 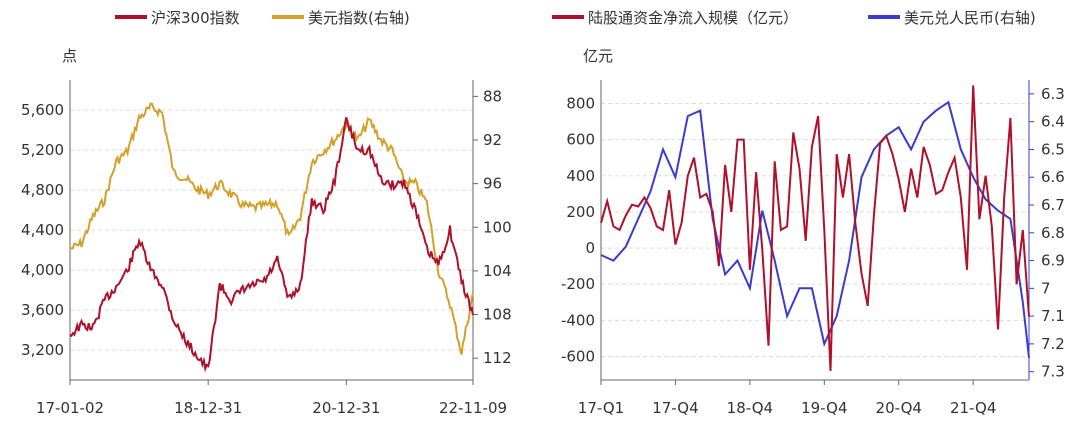 I want to click on right-chart-ytick-label: -600, so click(x=578, y=357).